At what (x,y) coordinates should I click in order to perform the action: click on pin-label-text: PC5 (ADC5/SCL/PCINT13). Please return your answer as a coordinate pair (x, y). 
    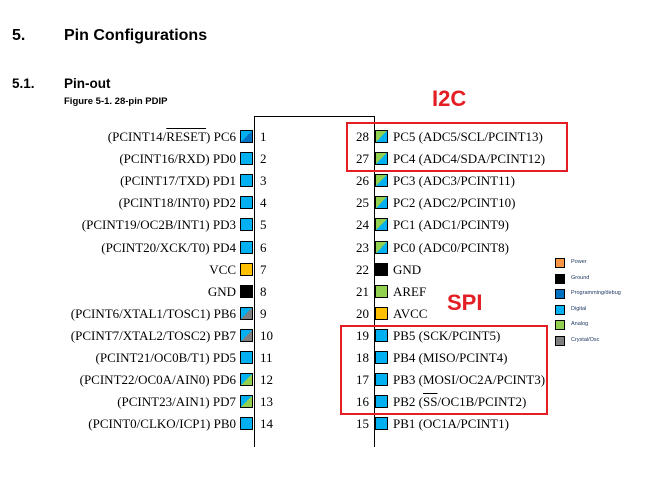
    Looking at the image, I should click on (468, 136).